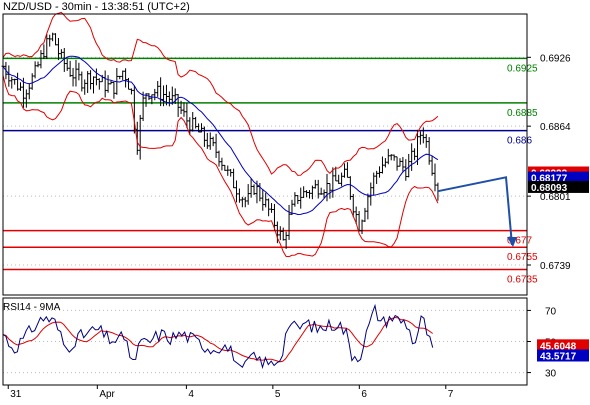  What do you see at coordinates (522, 68) in the screenshot?
I see `level-label: 0.6925` at bounding box center [522, 68].